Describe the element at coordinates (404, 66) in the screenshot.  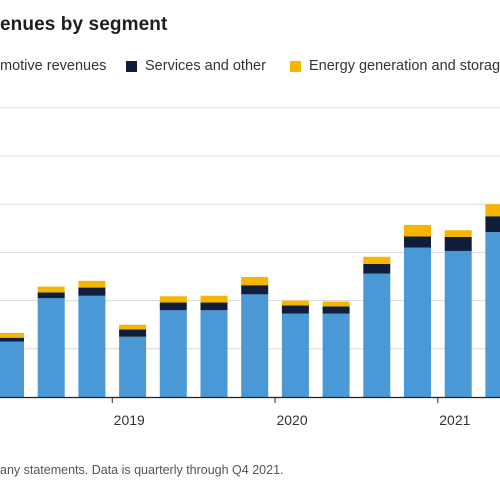
I see `legend-label-energy: Energy generation and storag` at that location.